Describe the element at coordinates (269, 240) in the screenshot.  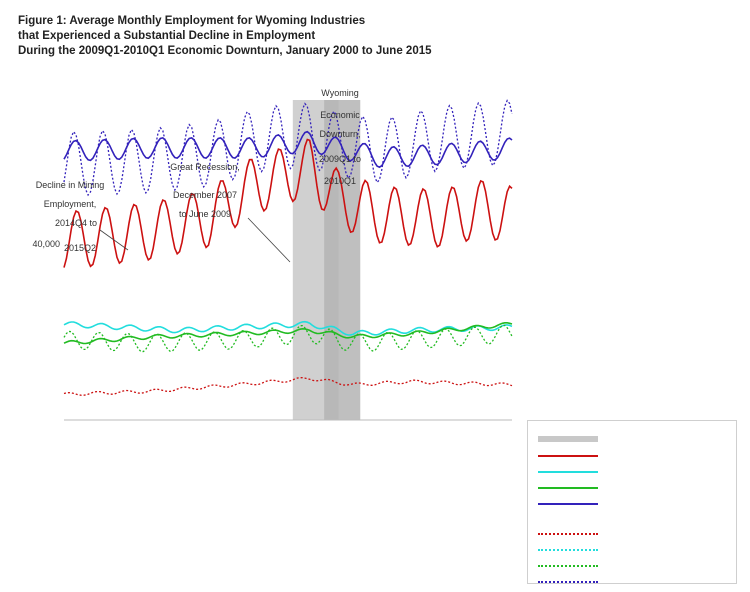
I see `recession-arrow` at that location.